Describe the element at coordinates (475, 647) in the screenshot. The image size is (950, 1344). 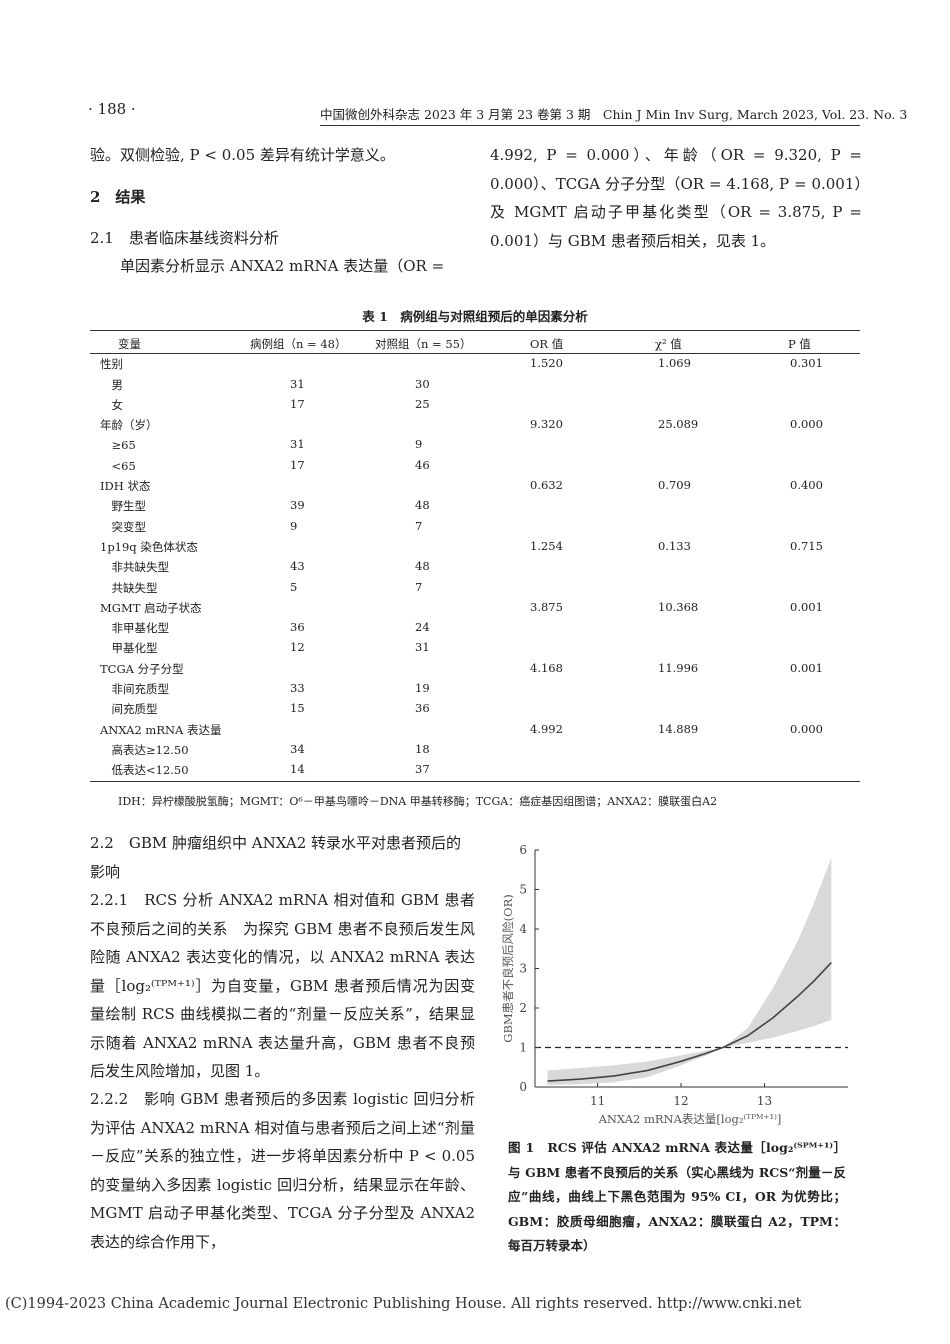
I see `table-row: 甲基化型 12 31` at that location.